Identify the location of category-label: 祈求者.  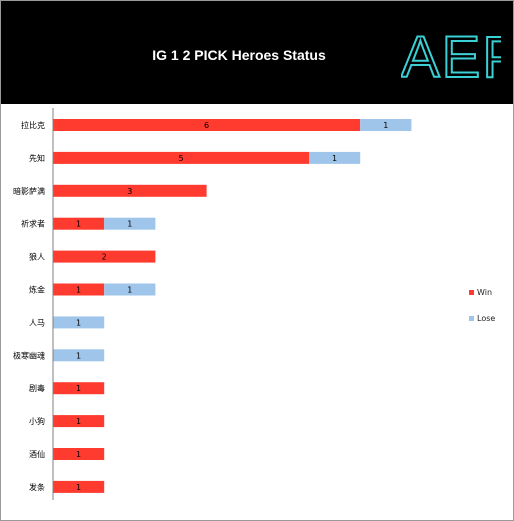
(33, 224).